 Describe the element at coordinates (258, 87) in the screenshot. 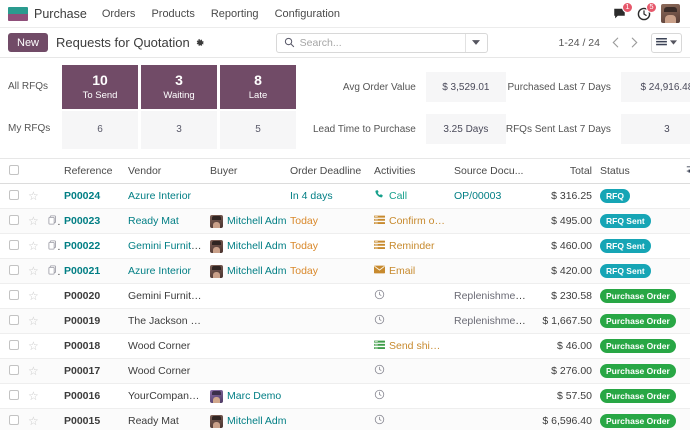

I see `kpi-late-all: 8 Late` at that location.